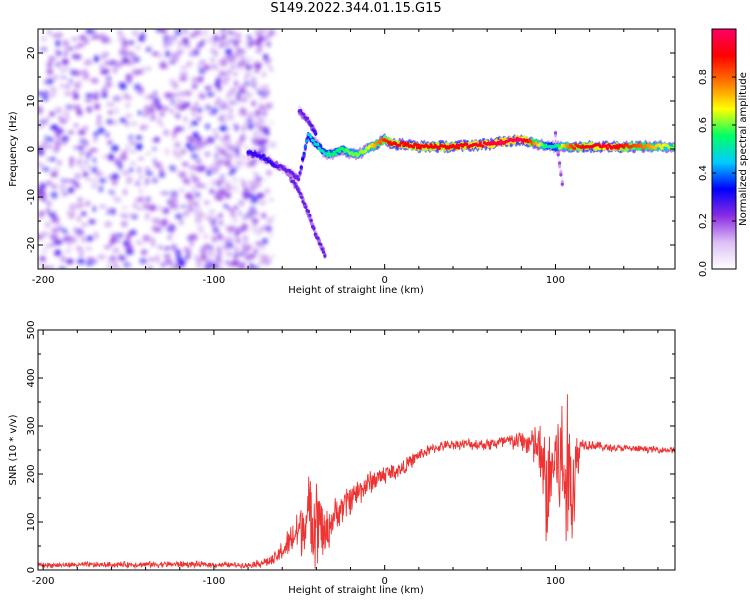  I want to click on colorbar-tick-label: 0.2, so click(703, 221).